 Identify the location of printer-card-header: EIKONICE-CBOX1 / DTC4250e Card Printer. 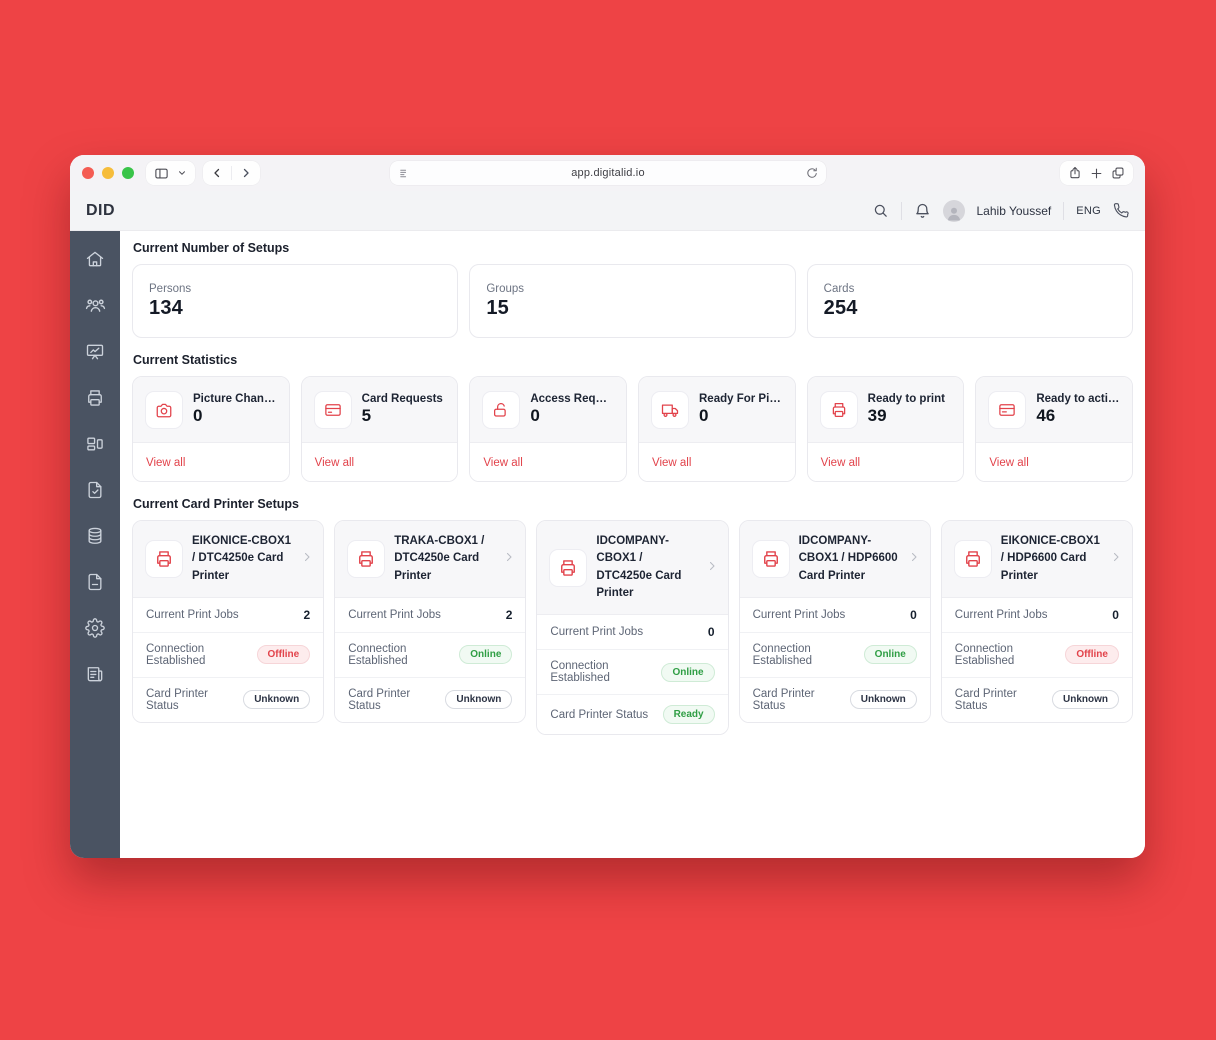
(228, 559).